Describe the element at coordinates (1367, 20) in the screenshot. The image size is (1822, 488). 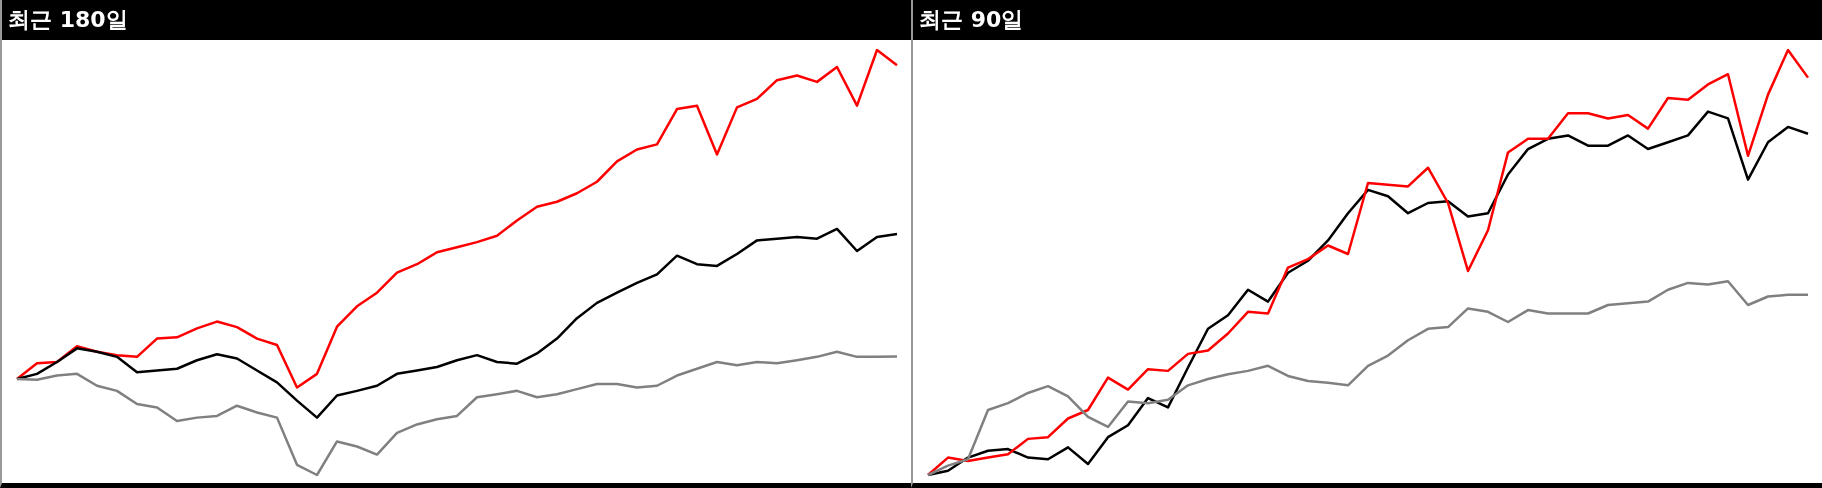
I see `chart-title: 최근 90일` at that location.